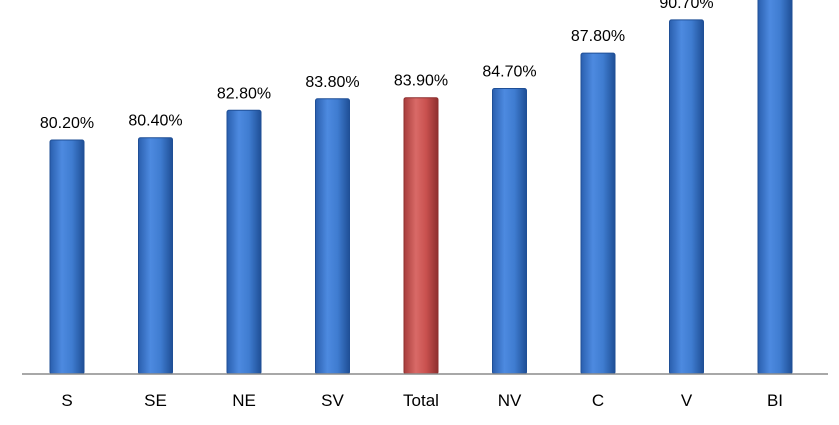 This screenshot has height=425, width=839. I want to click on bar-total, so click(421, 236).